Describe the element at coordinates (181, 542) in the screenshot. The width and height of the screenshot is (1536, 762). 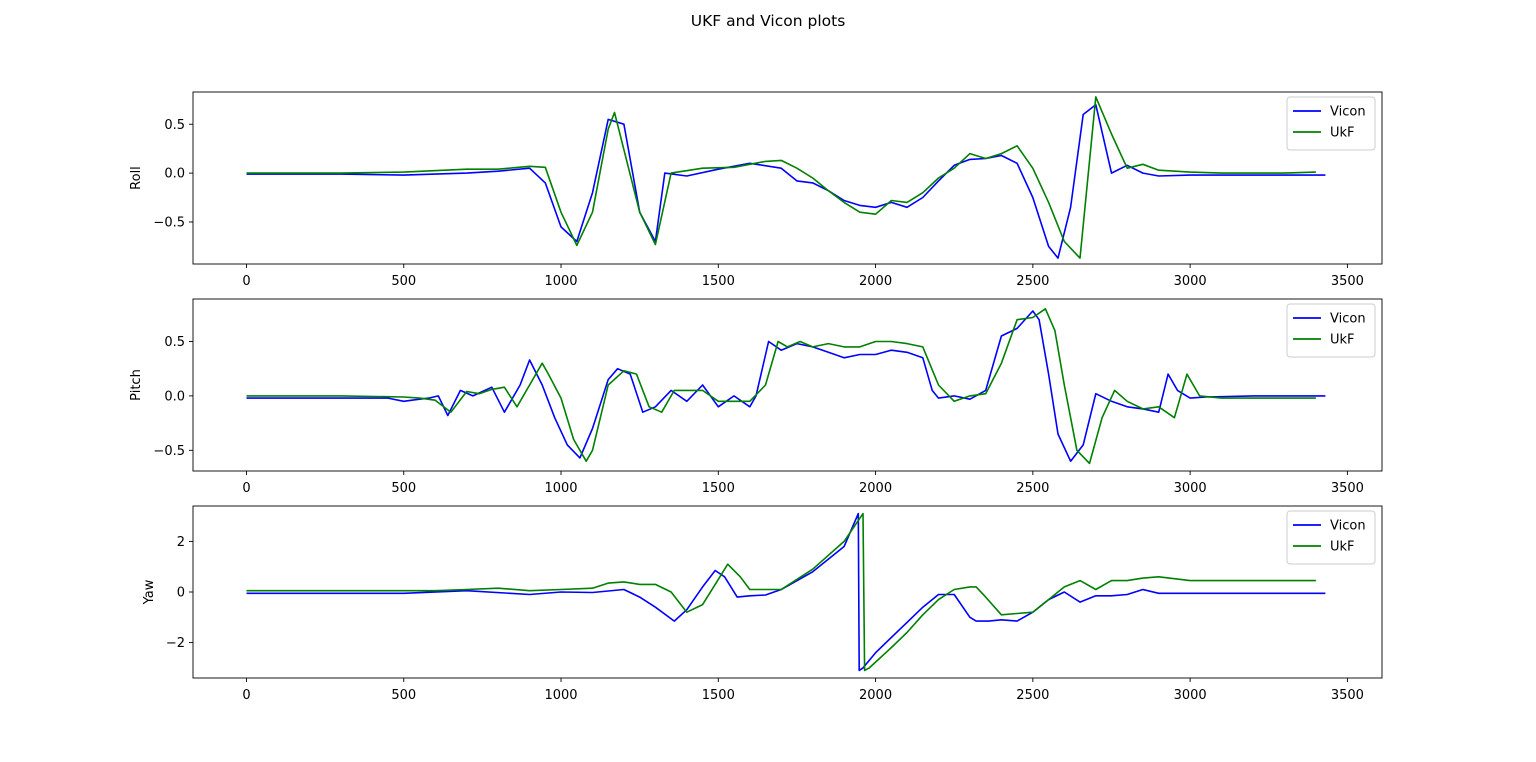
I see `y-tick-label: 2` at that location.